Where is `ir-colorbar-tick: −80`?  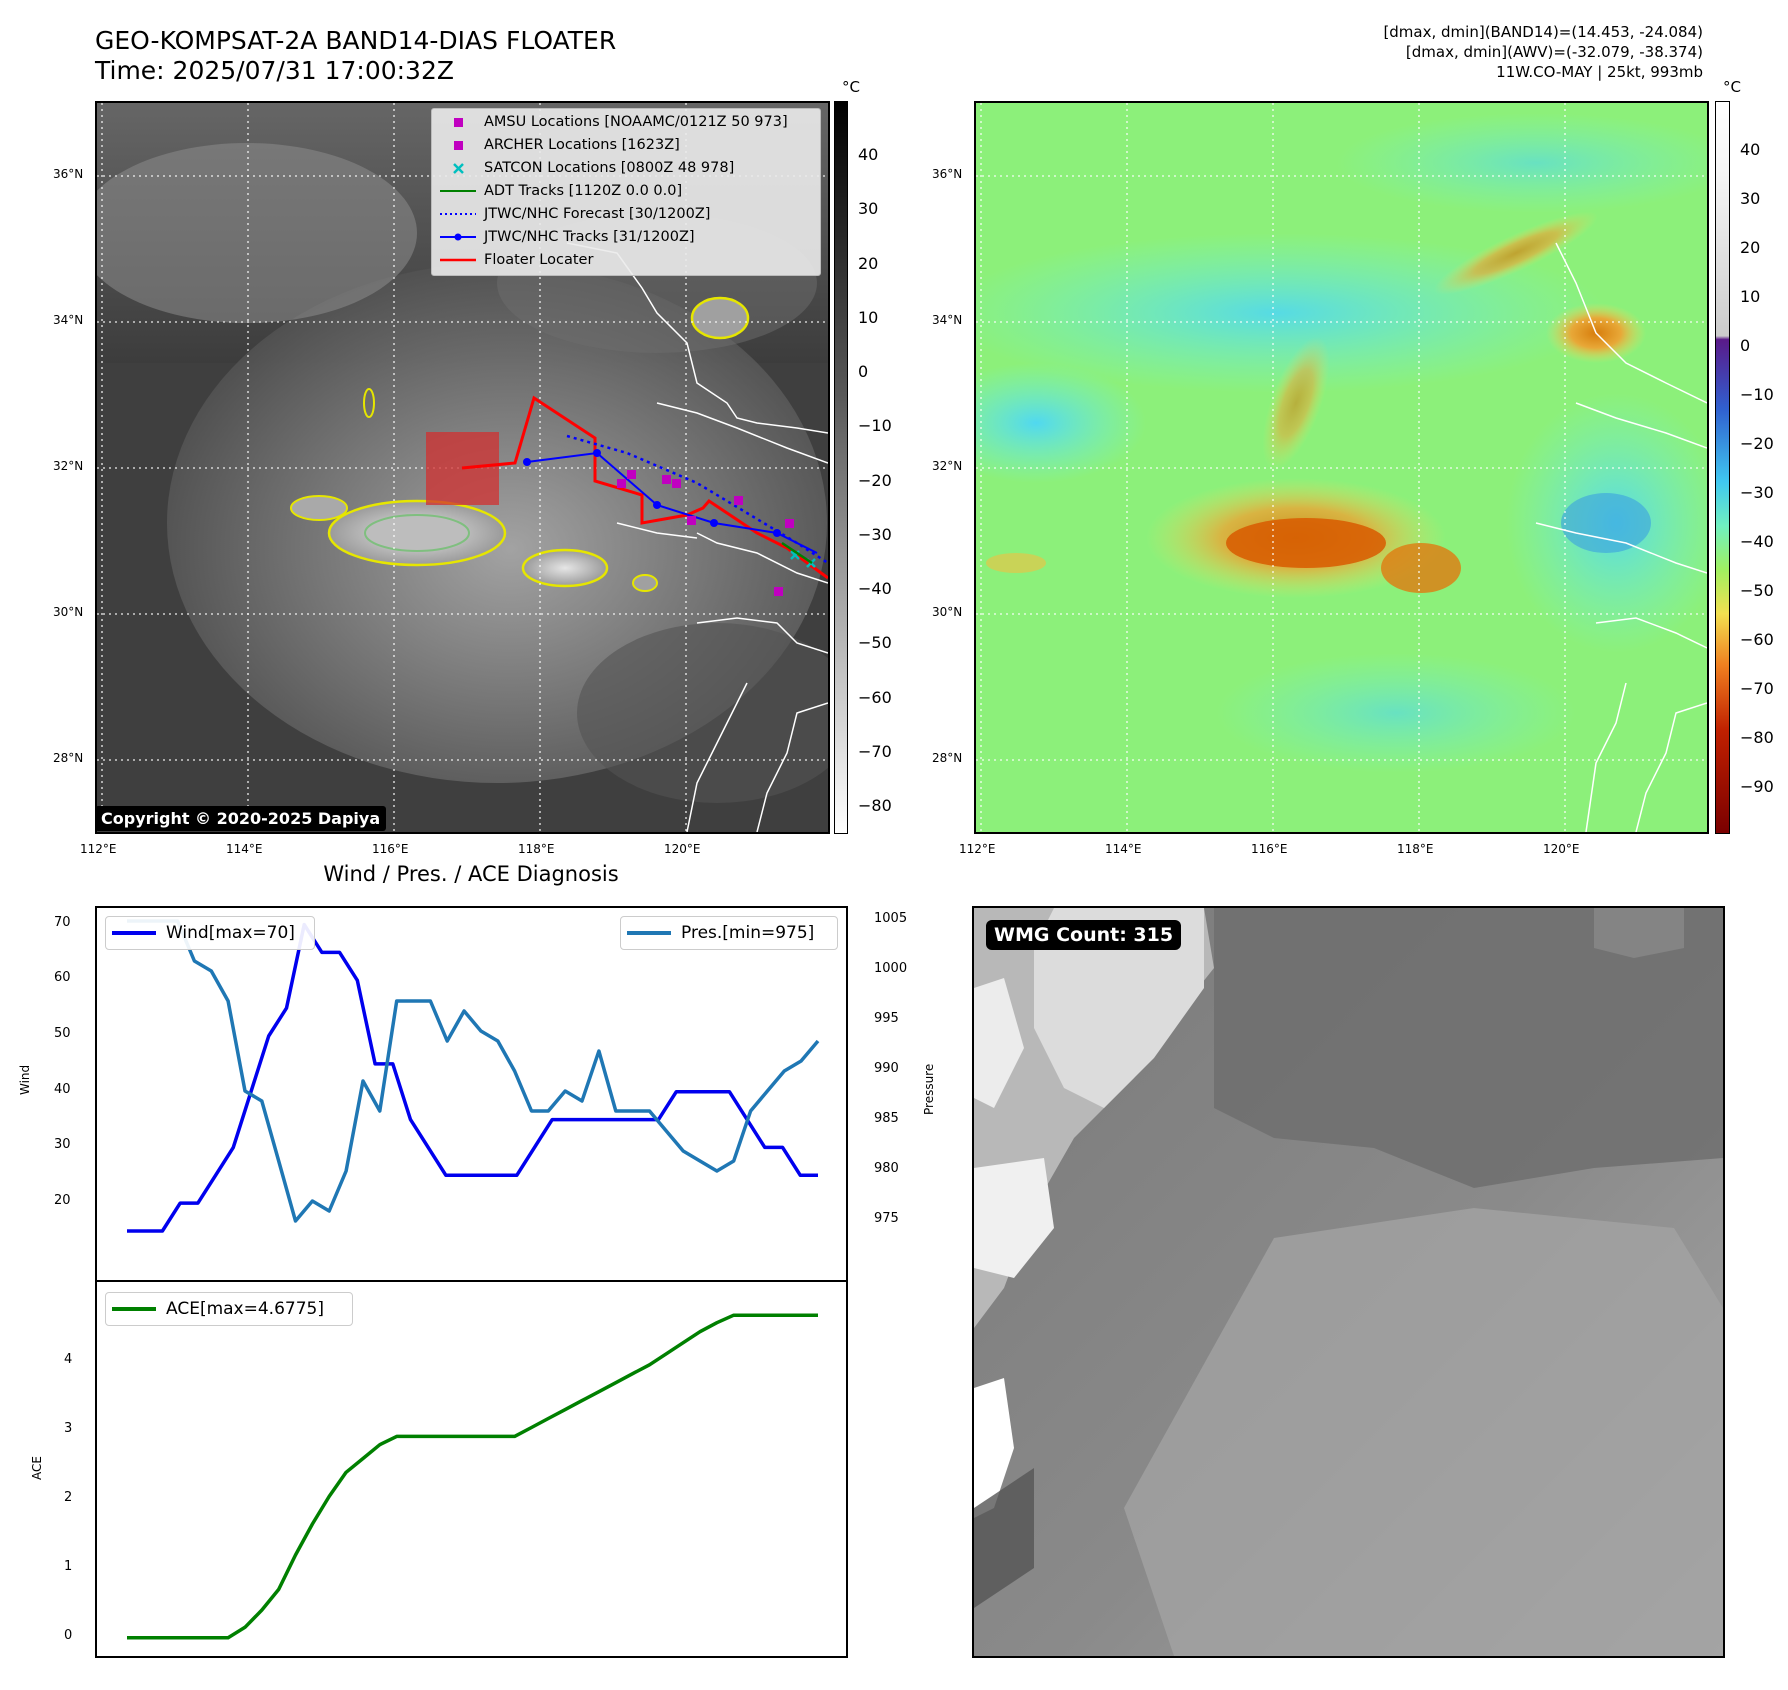
ir-colorbar-tick: −80 is located at coordinates (875, 805).